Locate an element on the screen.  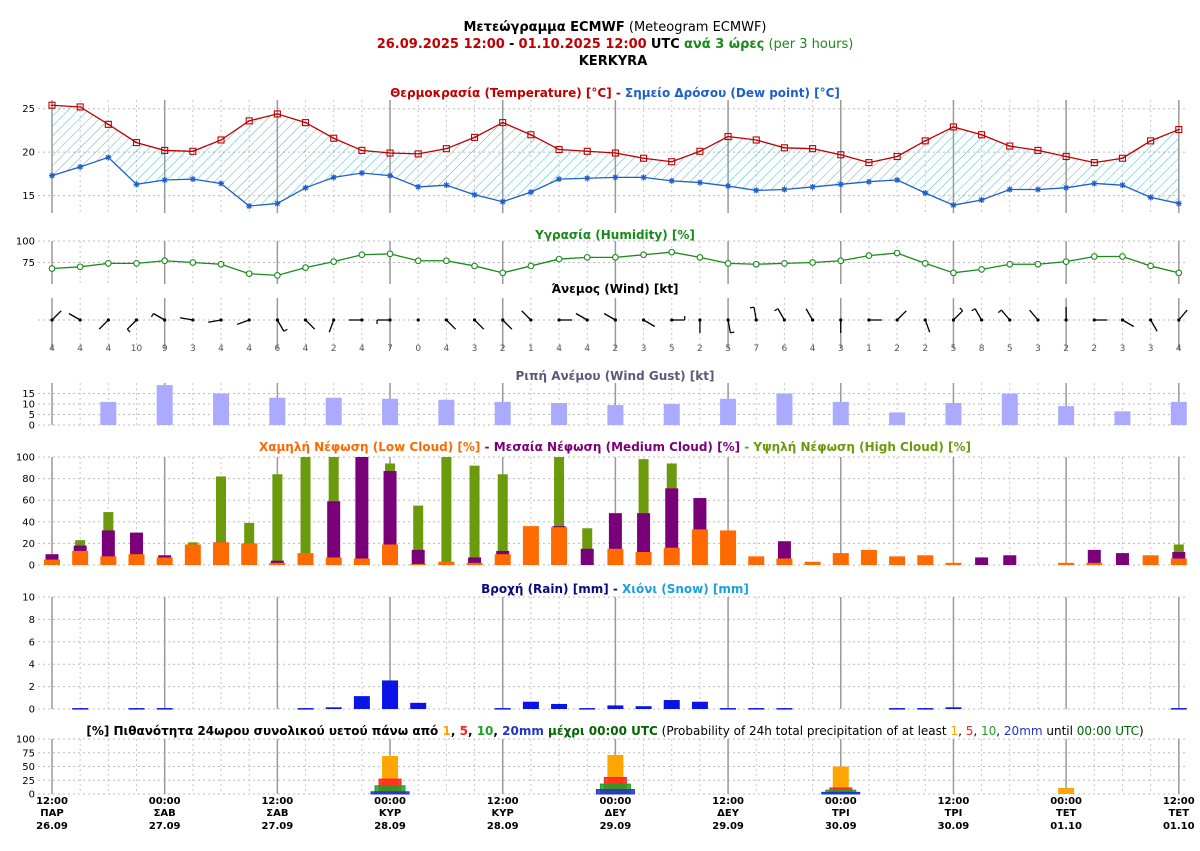
x-date-label: 29.09 is located at coordinates (728, 826).